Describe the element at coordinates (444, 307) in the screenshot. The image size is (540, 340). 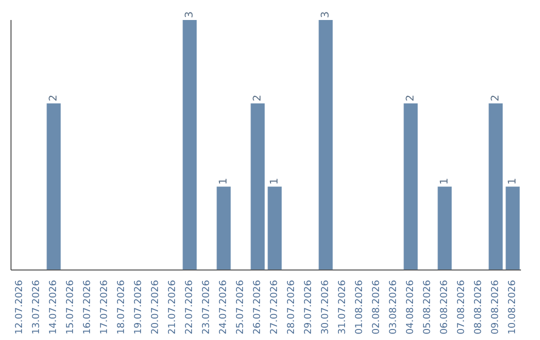
I see `x-tick-label: 06.08.2026` at that location.